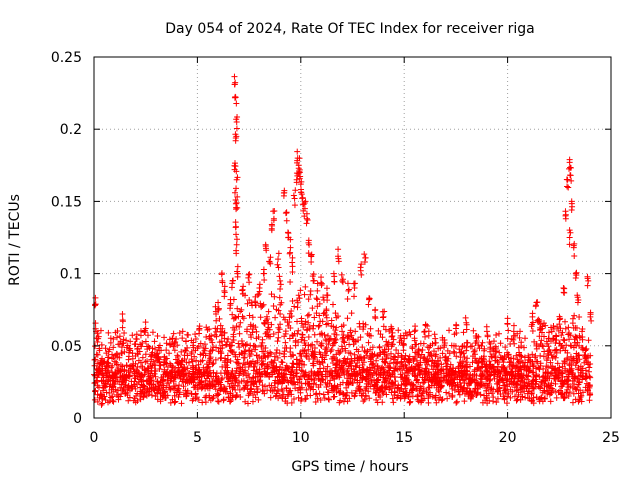  Describe the element at coordinates (66, 202) in the screenshot. I see `y-tick-label: 0.15` at that location.